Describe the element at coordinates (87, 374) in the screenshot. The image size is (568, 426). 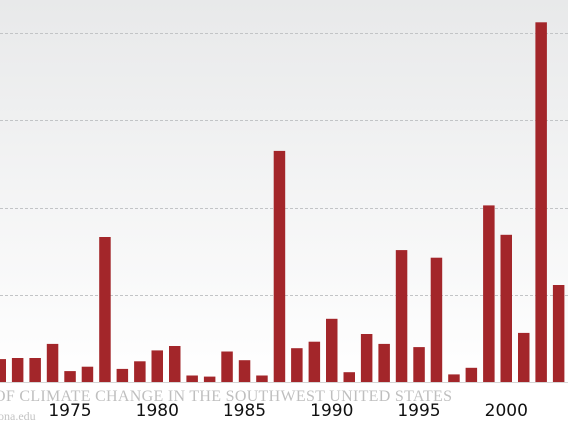
I see `bar-1976` at that location.